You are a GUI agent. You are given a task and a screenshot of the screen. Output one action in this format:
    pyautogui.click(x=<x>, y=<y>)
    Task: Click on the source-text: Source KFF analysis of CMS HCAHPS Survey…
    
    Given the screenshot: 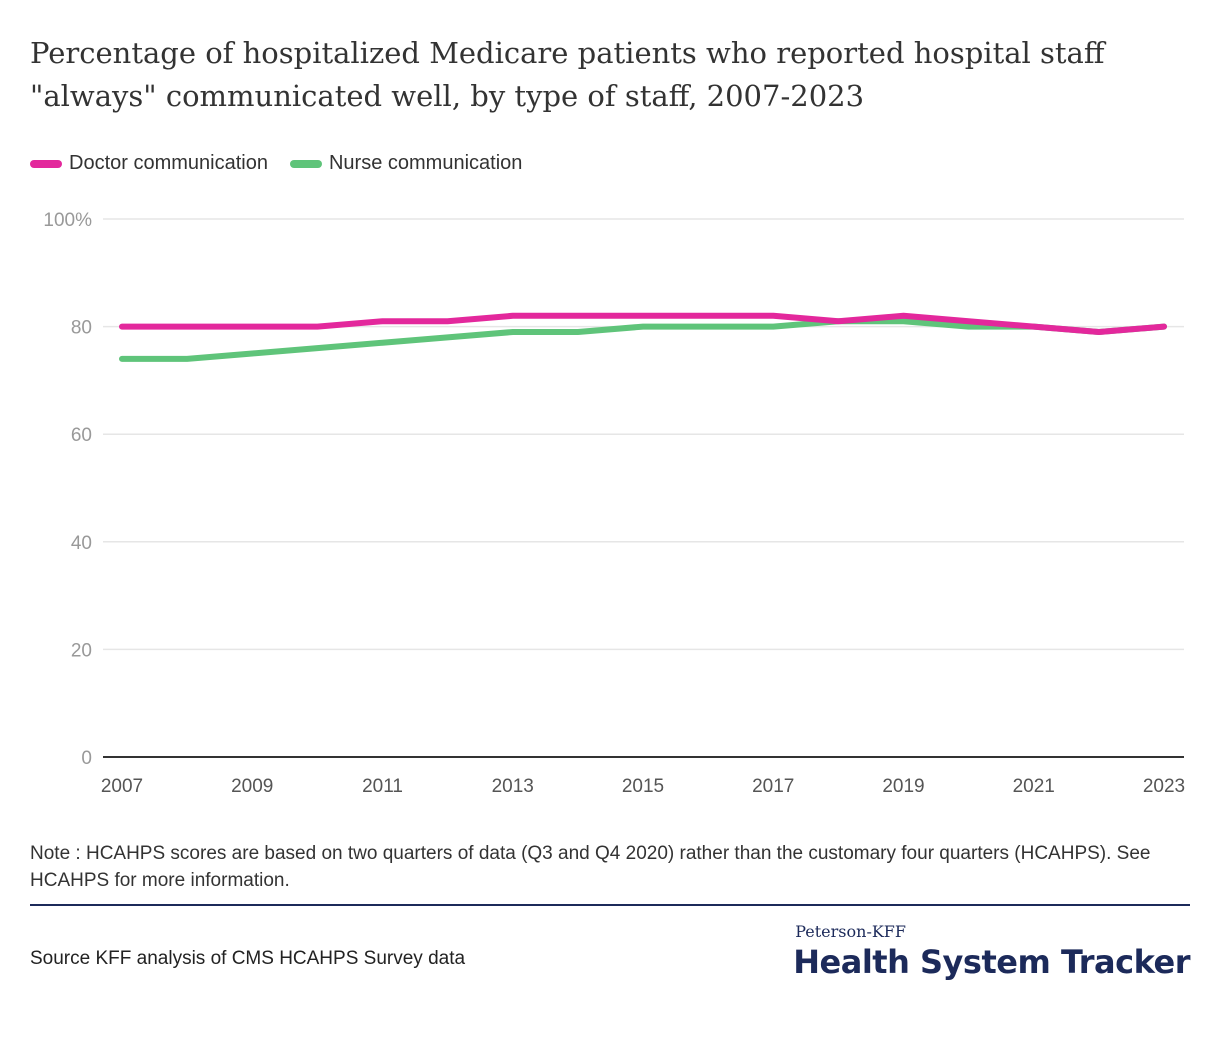 What is the action you would take?
    pyautogui.click(x=248, y=958)
    